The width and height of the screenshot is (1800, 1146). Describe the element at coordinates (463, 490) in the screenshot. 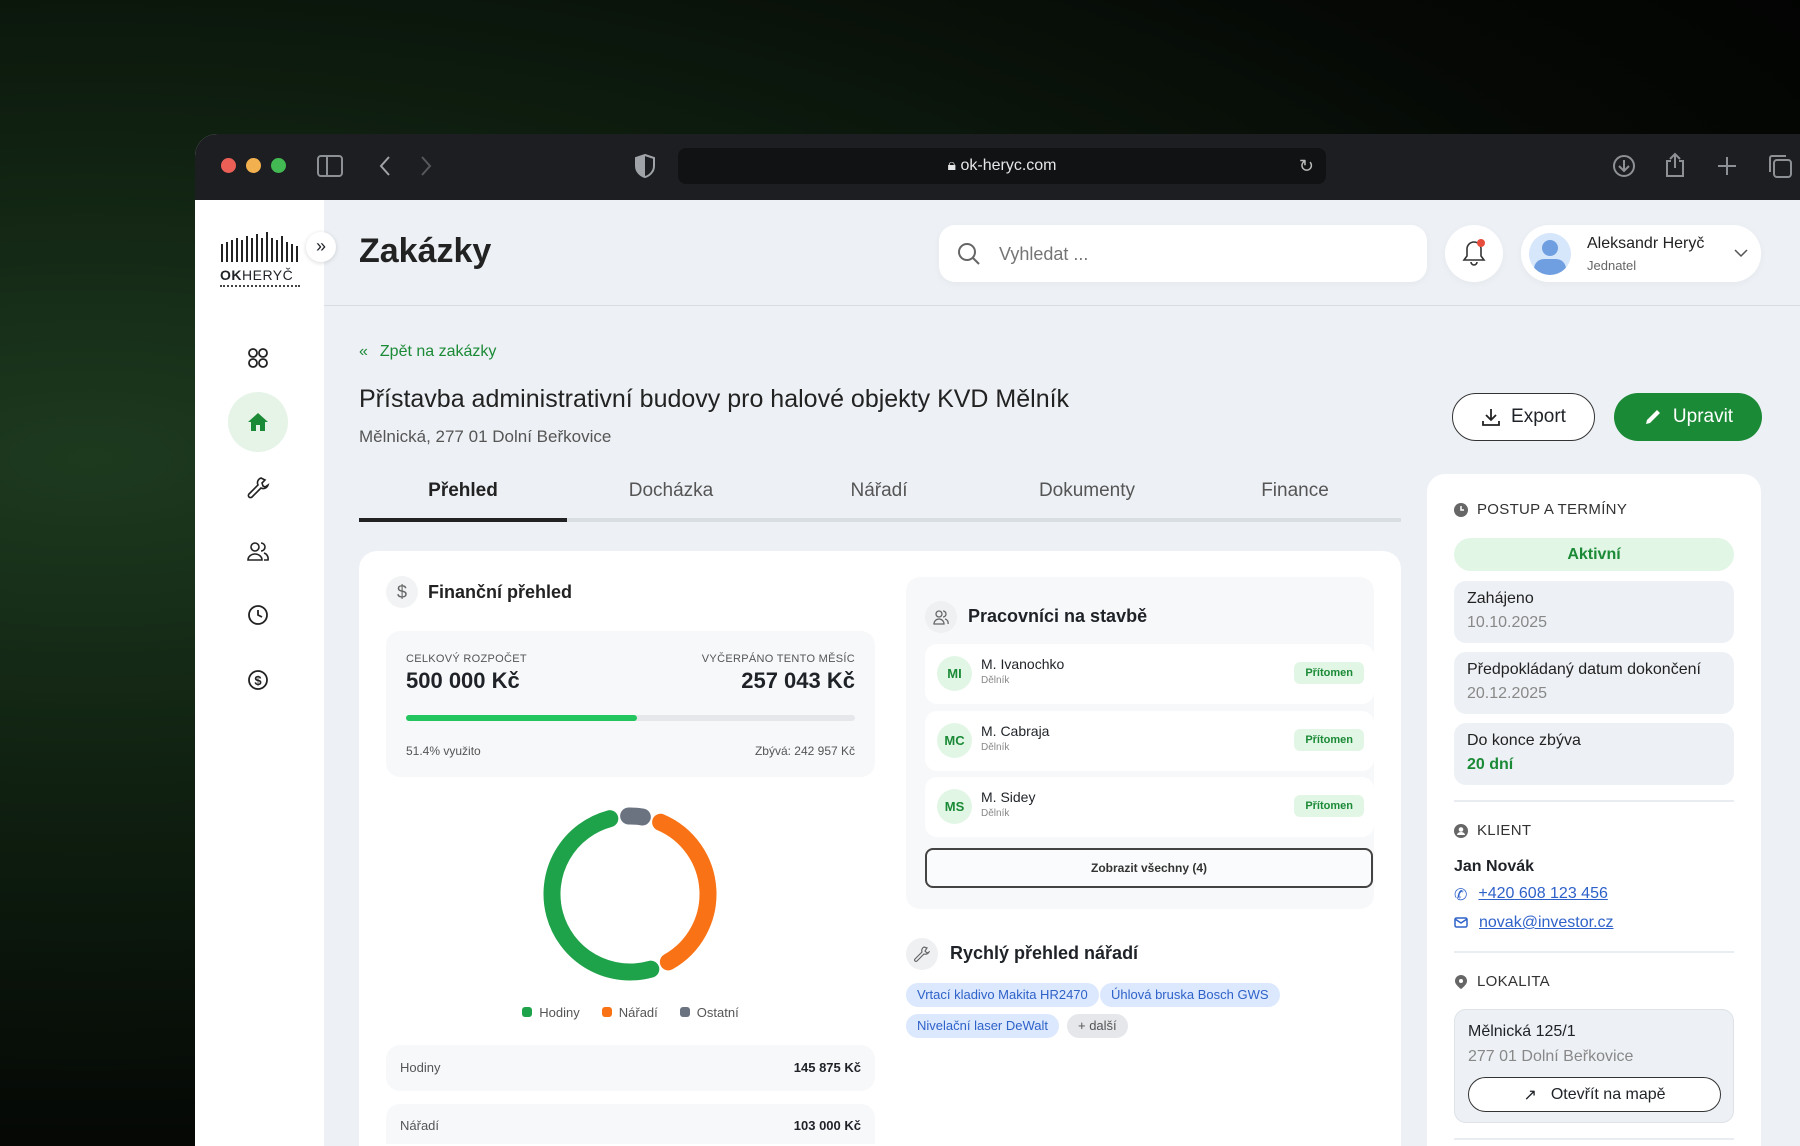

I see `tab-prehled: Přehled` at that location.